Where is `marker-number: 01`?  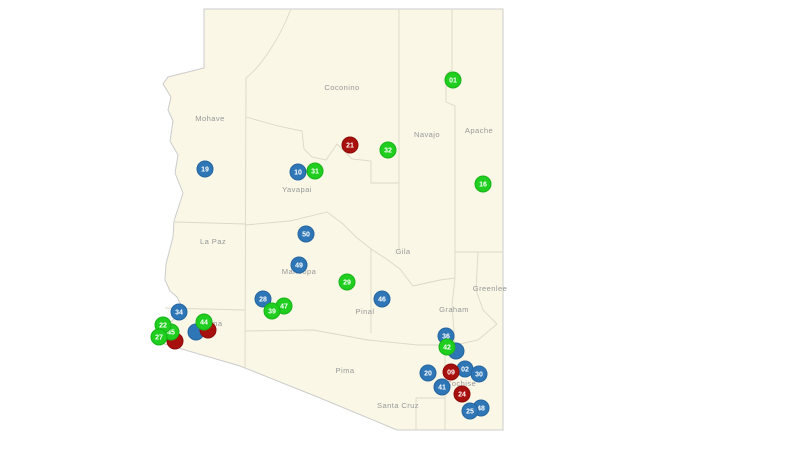 marker-number: 01 is located at coordinates (453, 81).